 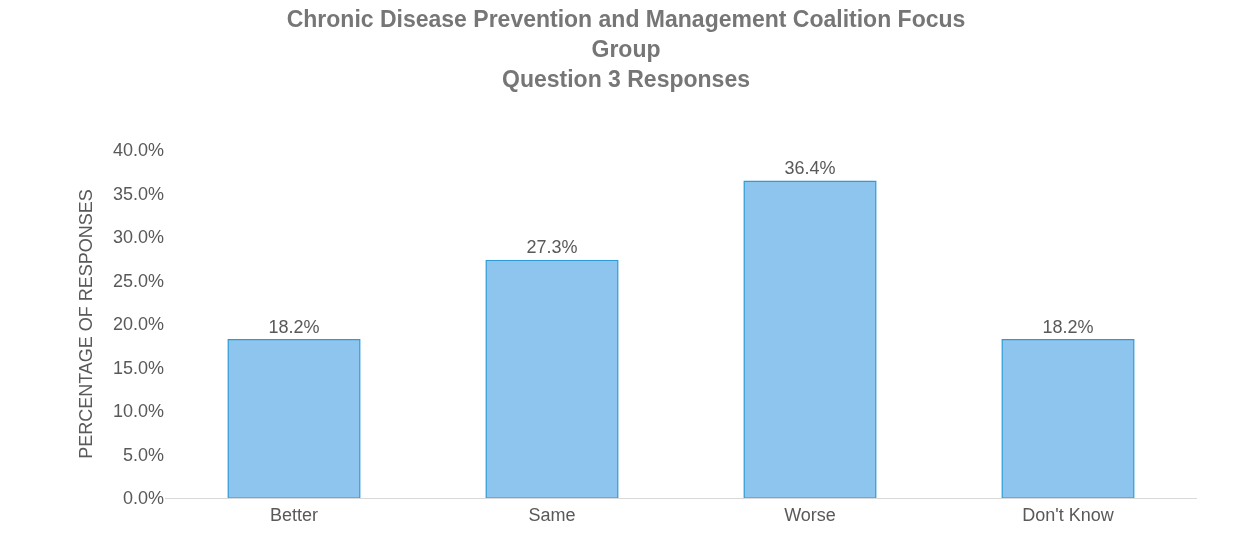 What do you see at coordinates (143, 454) in the screenshot?
I see `y-tick-label: 5.0%` at bounding box center [143, 454].